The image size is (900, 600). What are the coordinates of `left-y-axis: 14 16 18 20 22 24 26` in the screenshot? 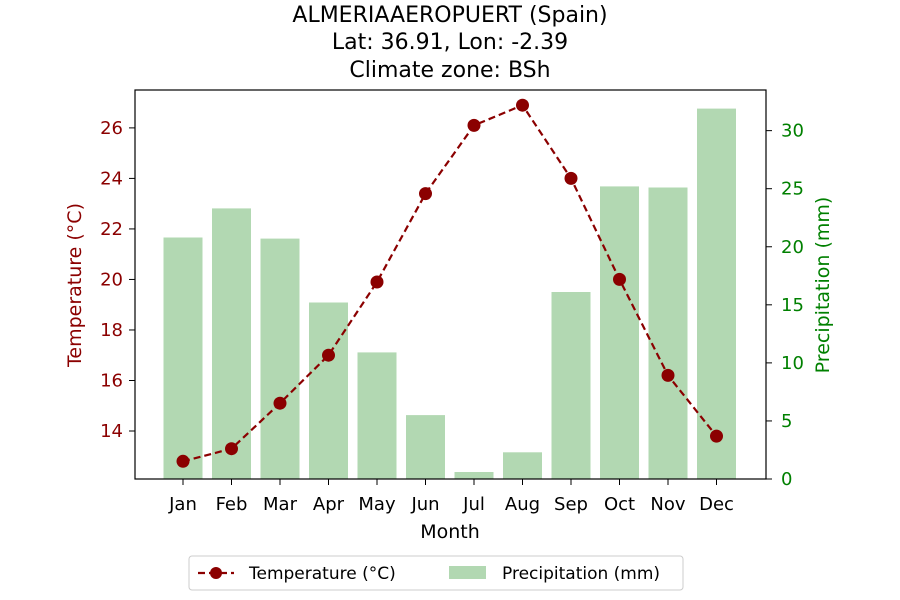 It's located at (117, 280).